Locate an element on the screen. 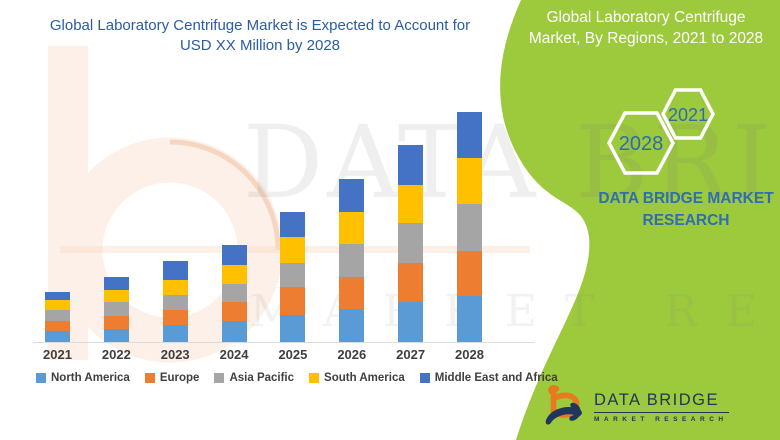 The width and height of the screenshot is (780, 440). x-axis-label: 2021 is located at coordinates (57, 354).